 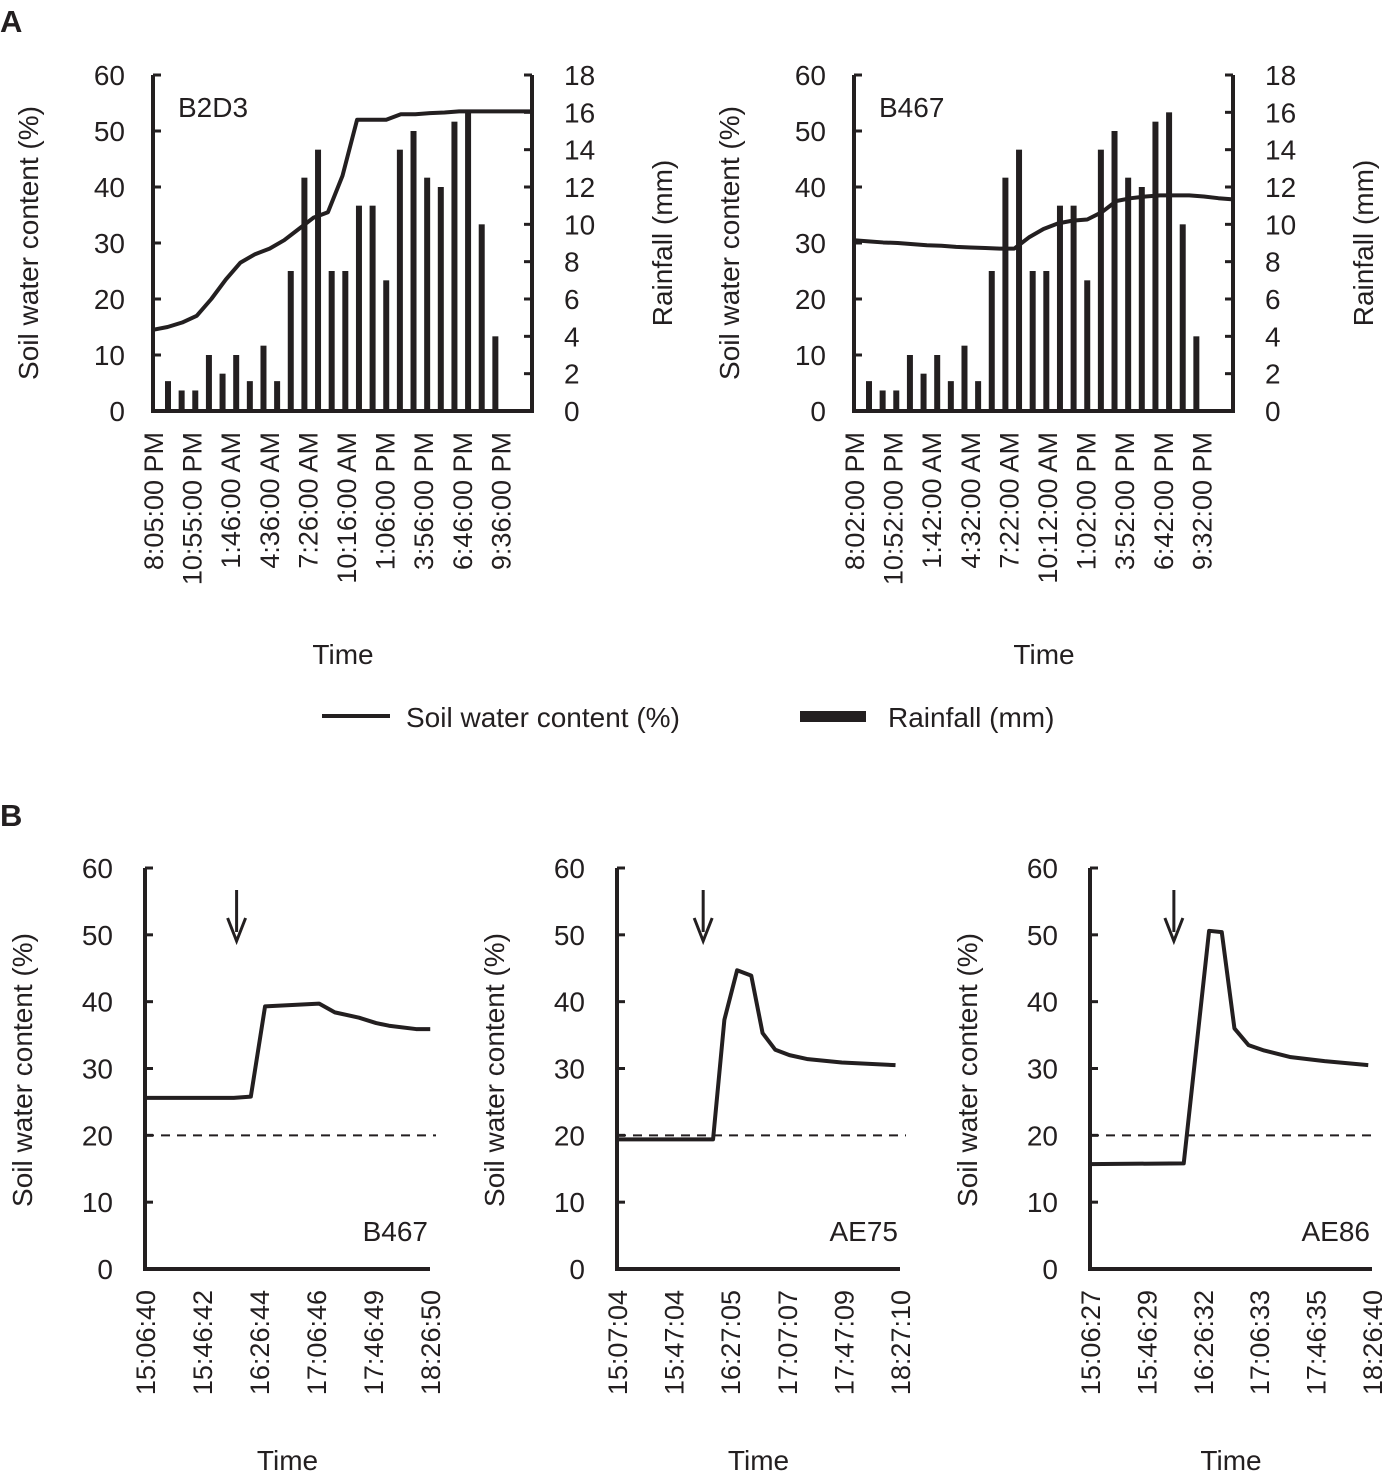 What do you see at coordinates (1164, 501) in the screenshot?
I see `x-tick-label: 6:42:00 PM` at bounding box center [1164, 501].